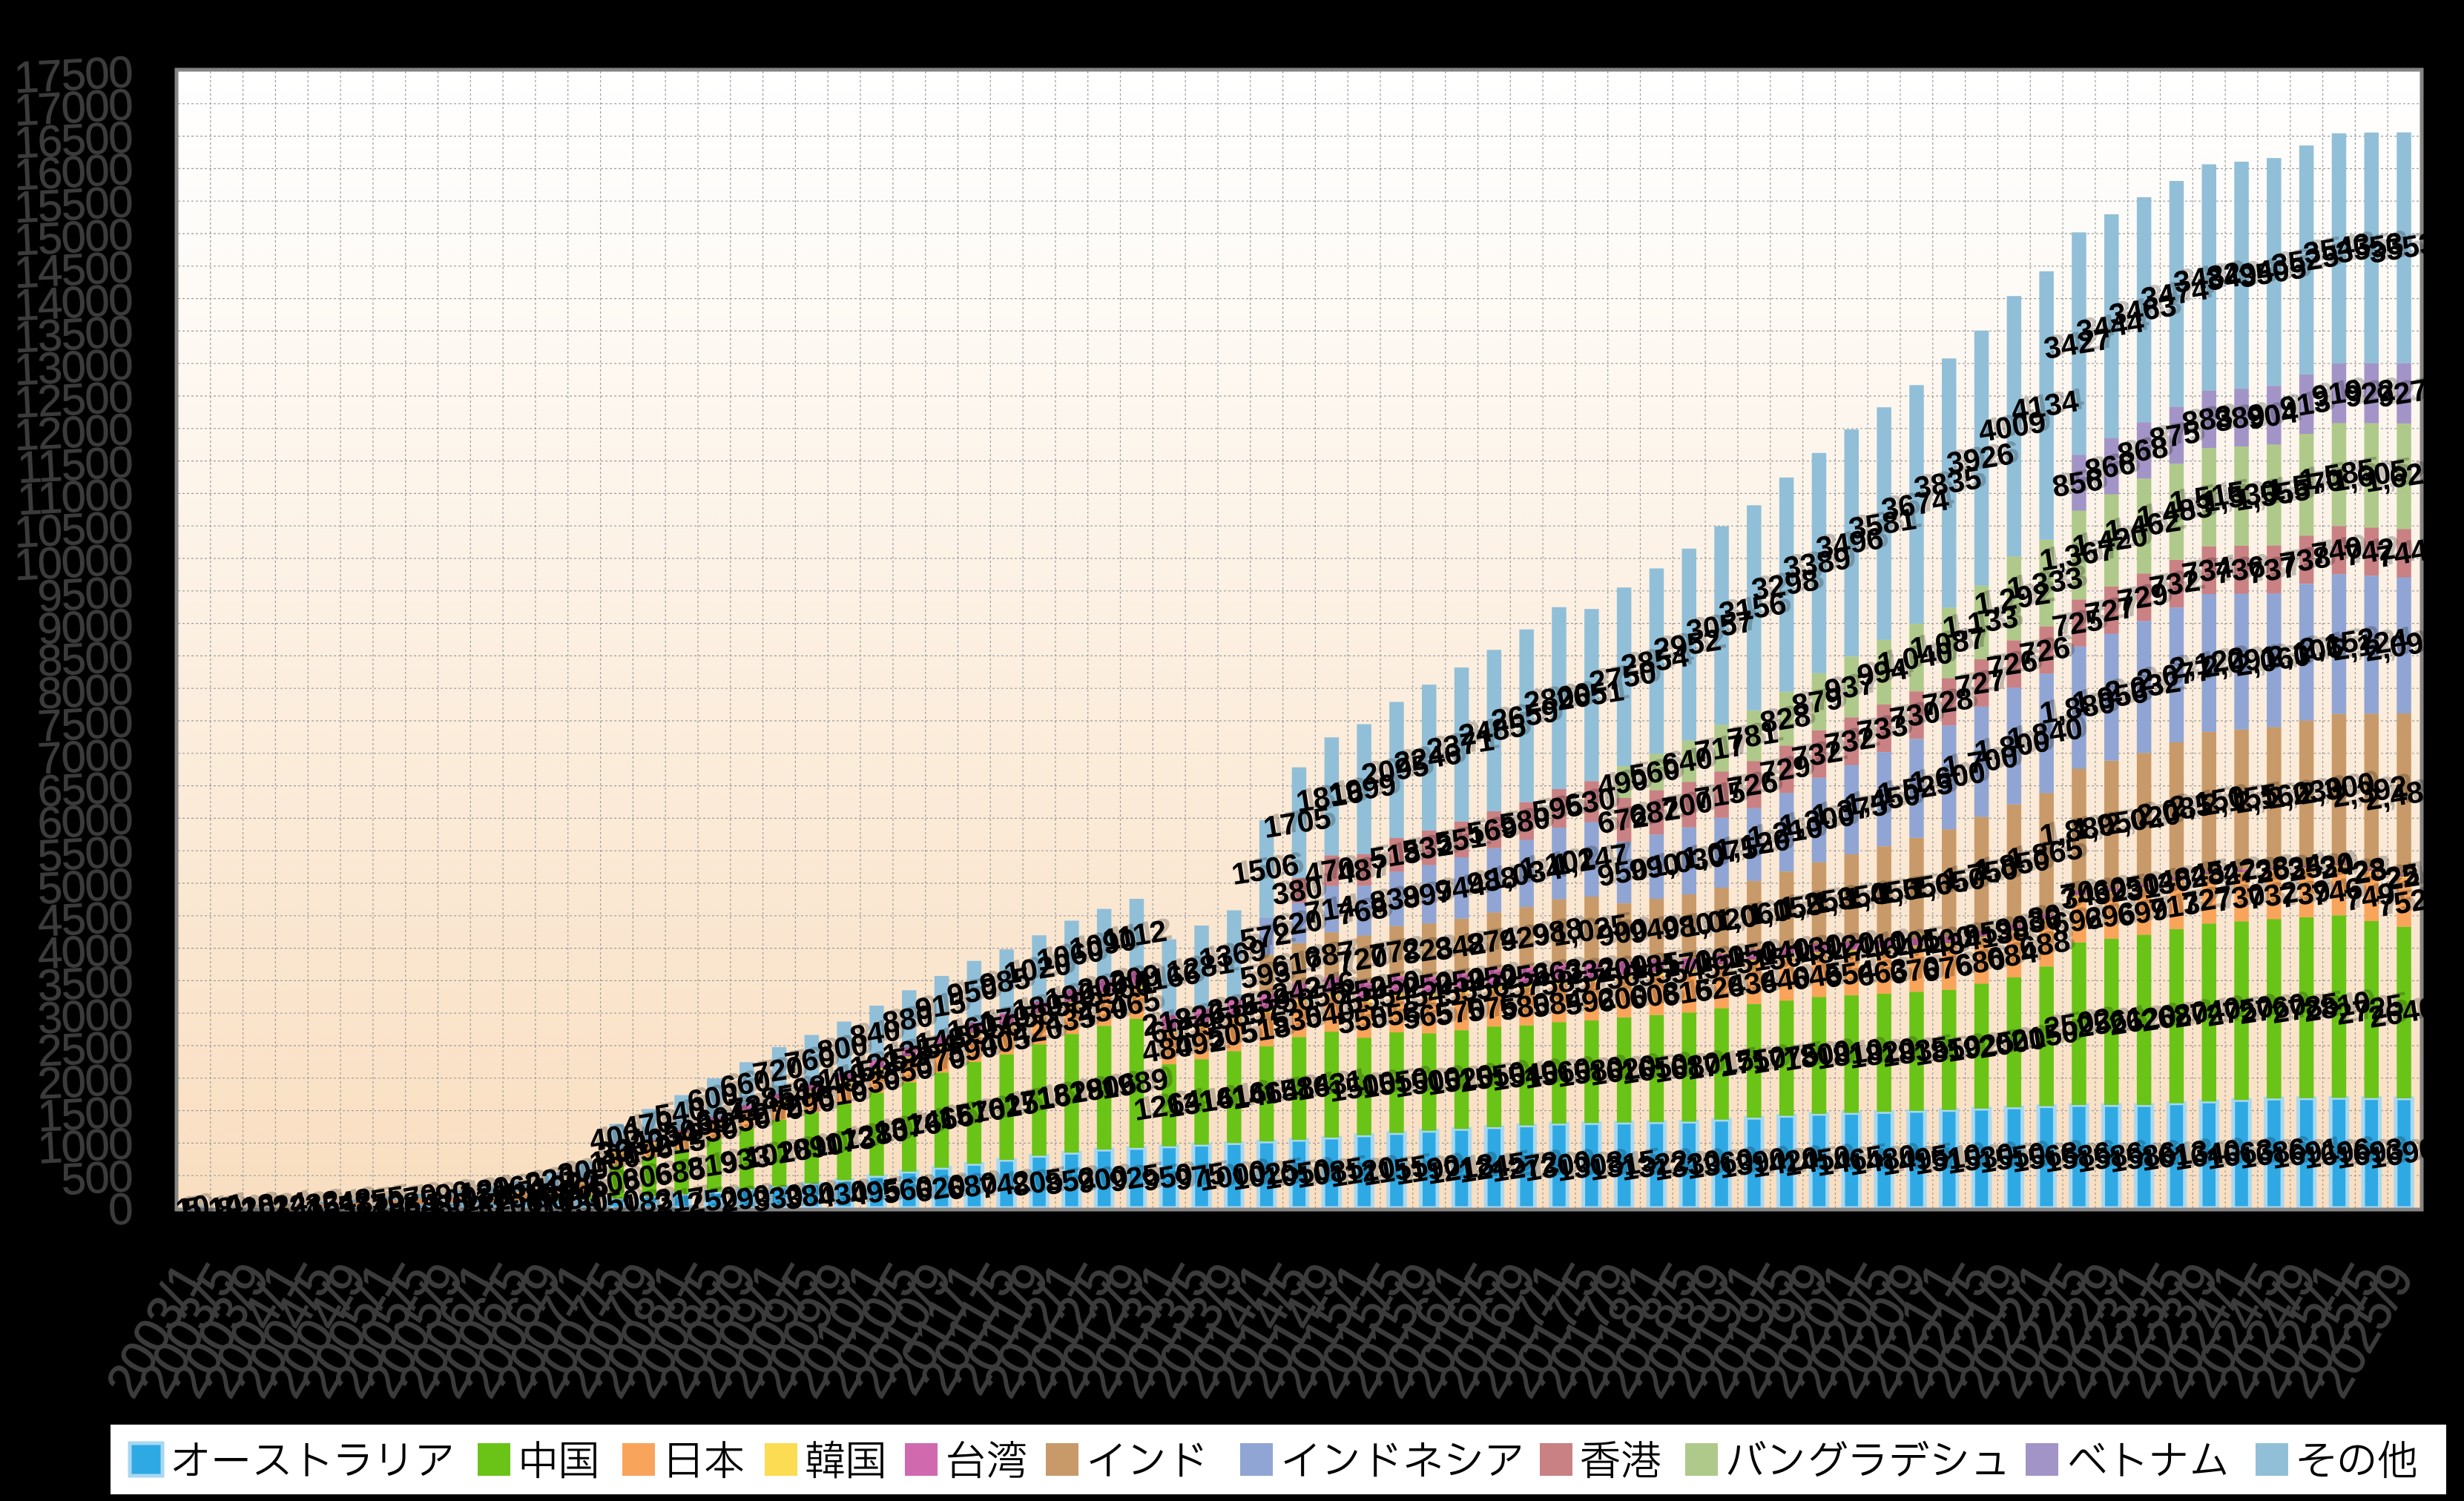  Describe the element at coordinates (85, 853) in the screenshot. I see `svg-text: 5500` at that location.